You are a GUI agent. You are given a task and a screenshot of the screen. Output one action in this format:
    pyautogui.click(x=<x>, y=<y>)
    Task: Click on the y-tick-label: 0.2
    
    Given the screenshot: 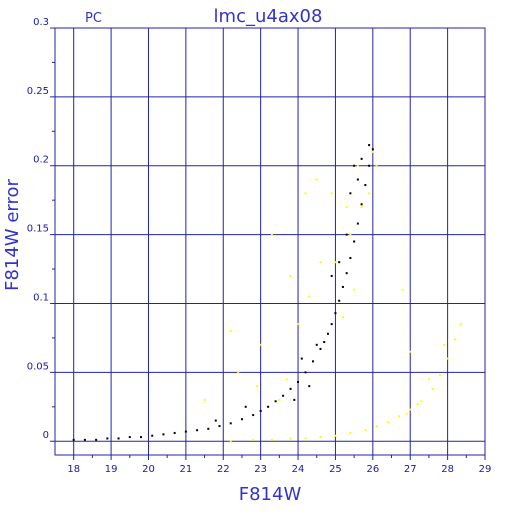 What is the action you would take?
    pyautogui.click(x=41, y=160)
    